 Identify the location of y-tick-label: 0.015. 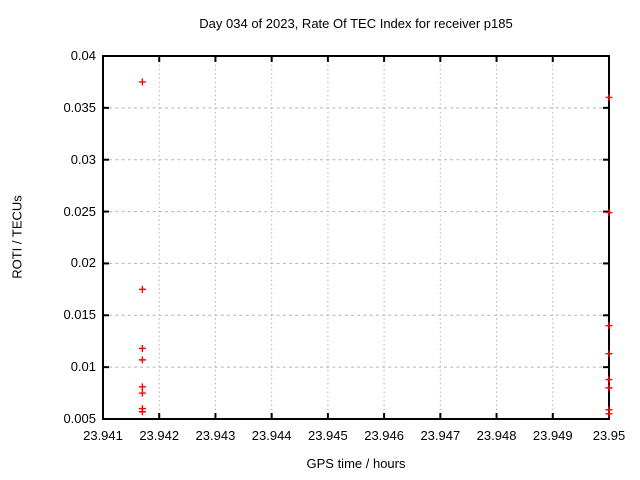
(79, 315).